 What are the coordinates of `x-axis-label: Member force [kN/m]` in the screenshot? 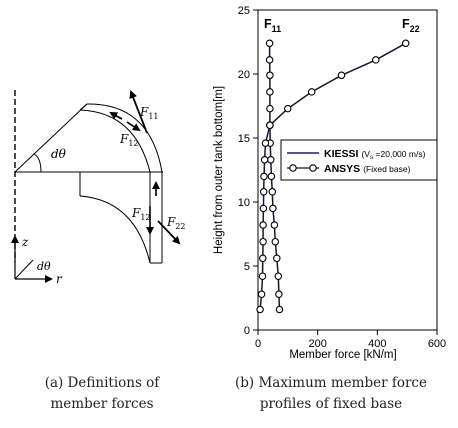 It's located at (342, 355).